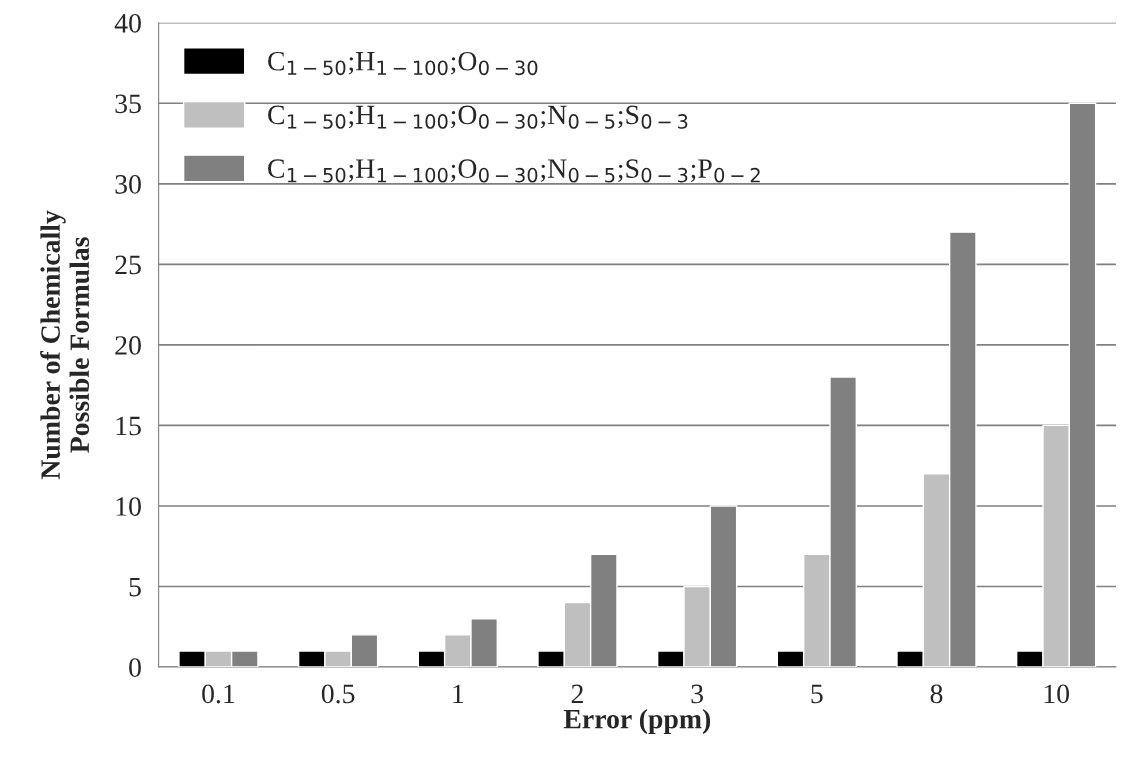 Image resolution: width=1133 pixels, height=758 pixels. Describe the element at coordinates (135, 587) in the screenshot. I see `y-tick-label: 5` at that location.